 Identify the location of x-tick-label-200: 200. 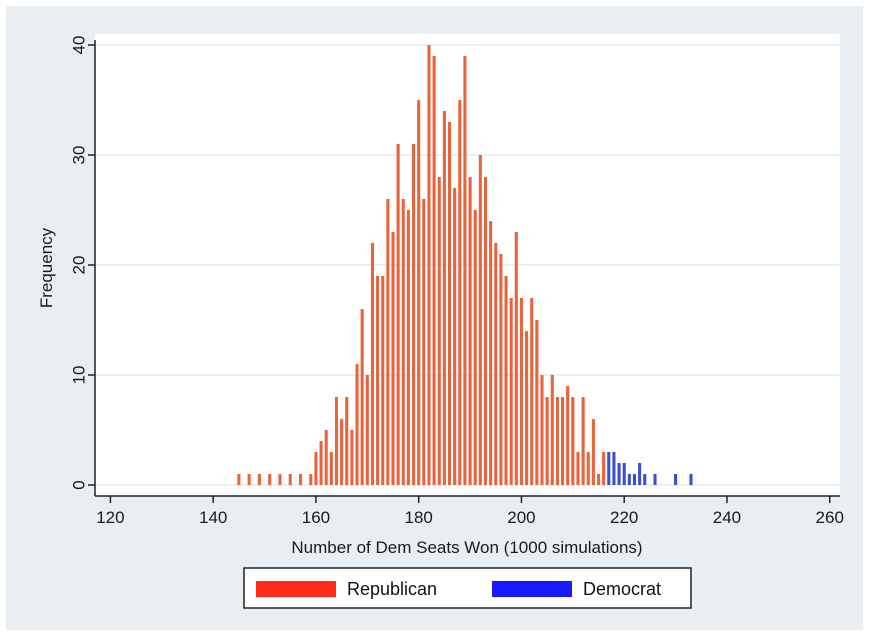
(521, 517).